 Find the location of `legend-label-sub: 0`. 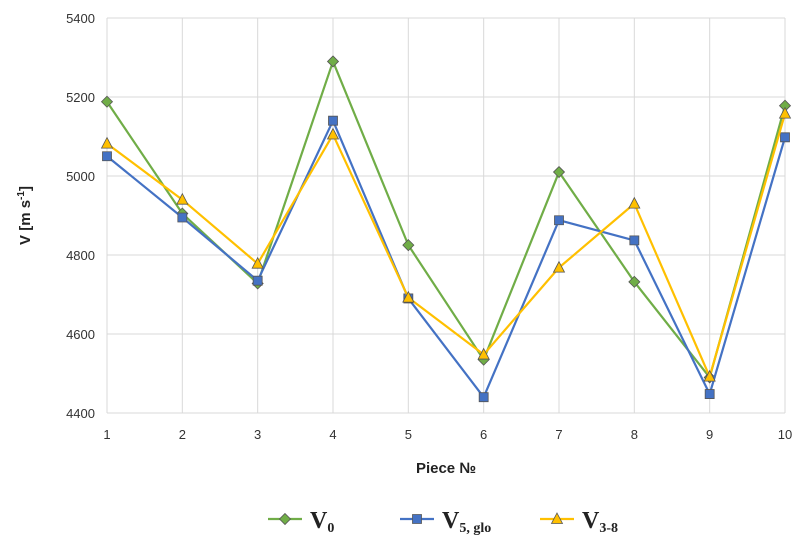

legend-label-sub: 0 is located at coordinates (330, 528).